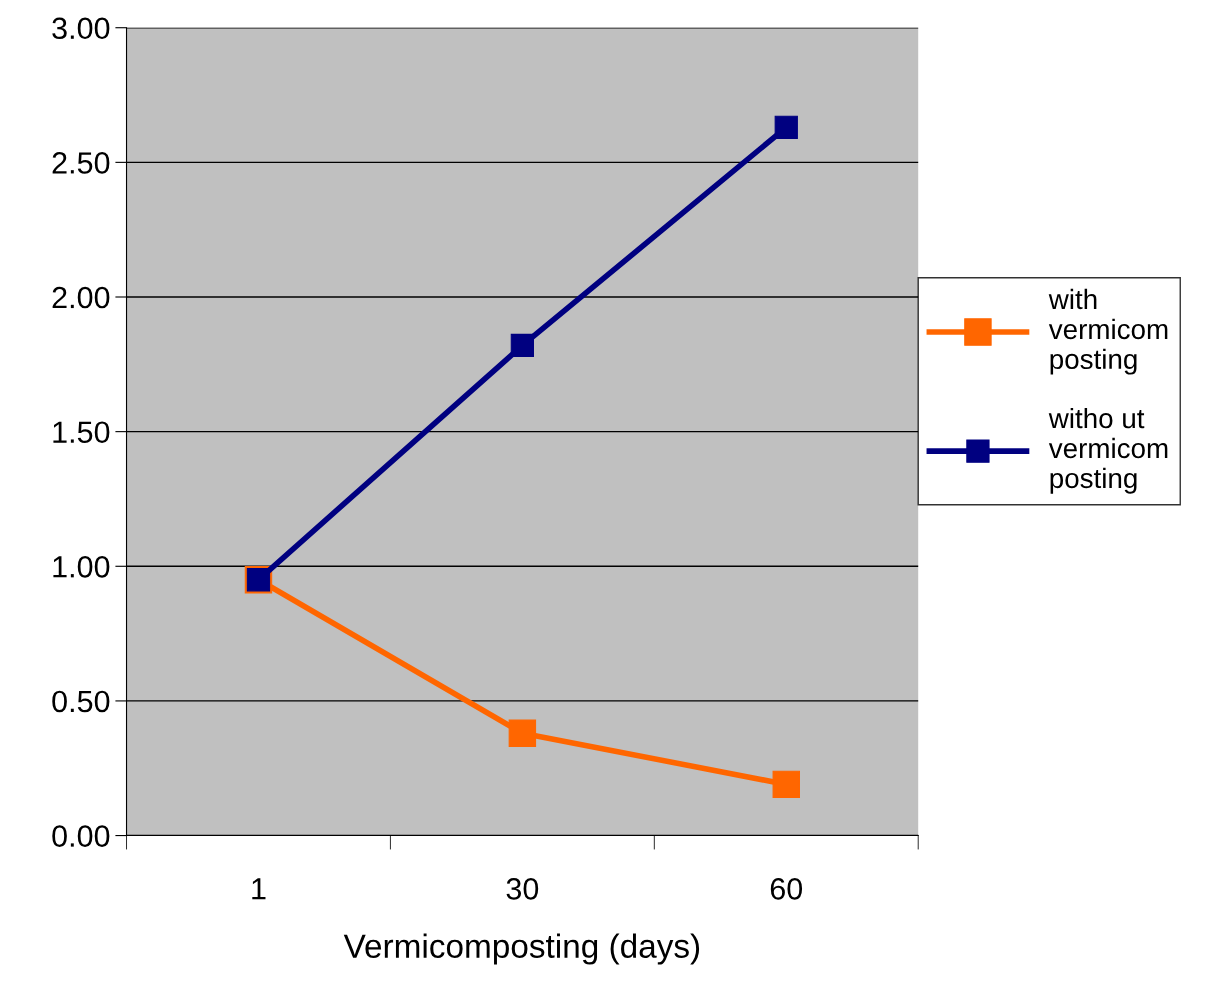 The image size is (1205, 990). What do you see at coordinates (81, 836) in the screenshot?
I see `y-tick-label: 0.00` at bounding box center [81, 836].